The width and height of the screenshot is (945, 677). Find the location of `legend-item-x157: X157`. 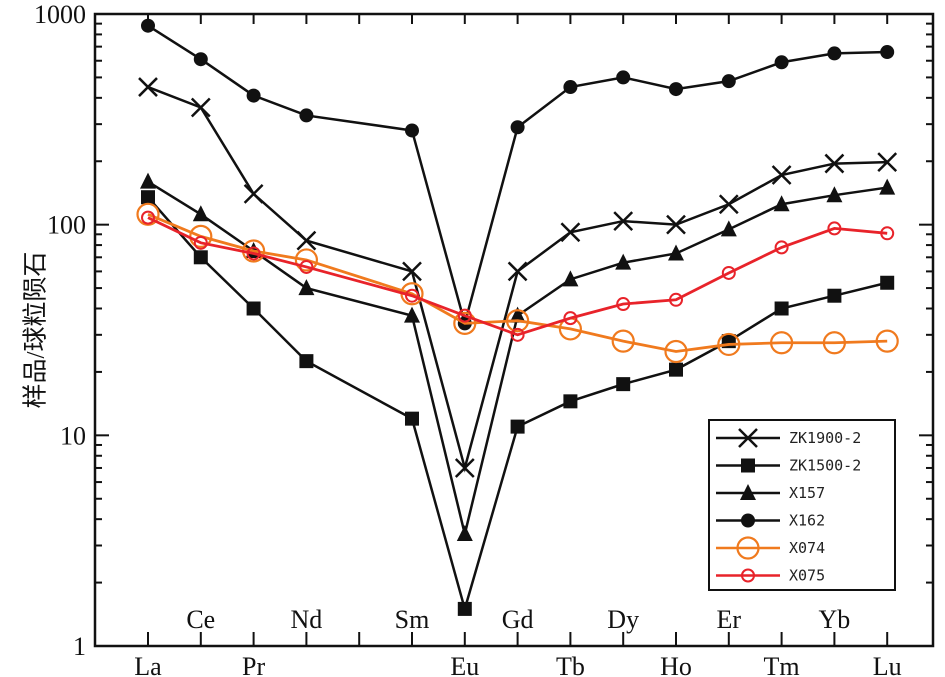

legend-item-x157: X157 is located at coordinates (770, 493).